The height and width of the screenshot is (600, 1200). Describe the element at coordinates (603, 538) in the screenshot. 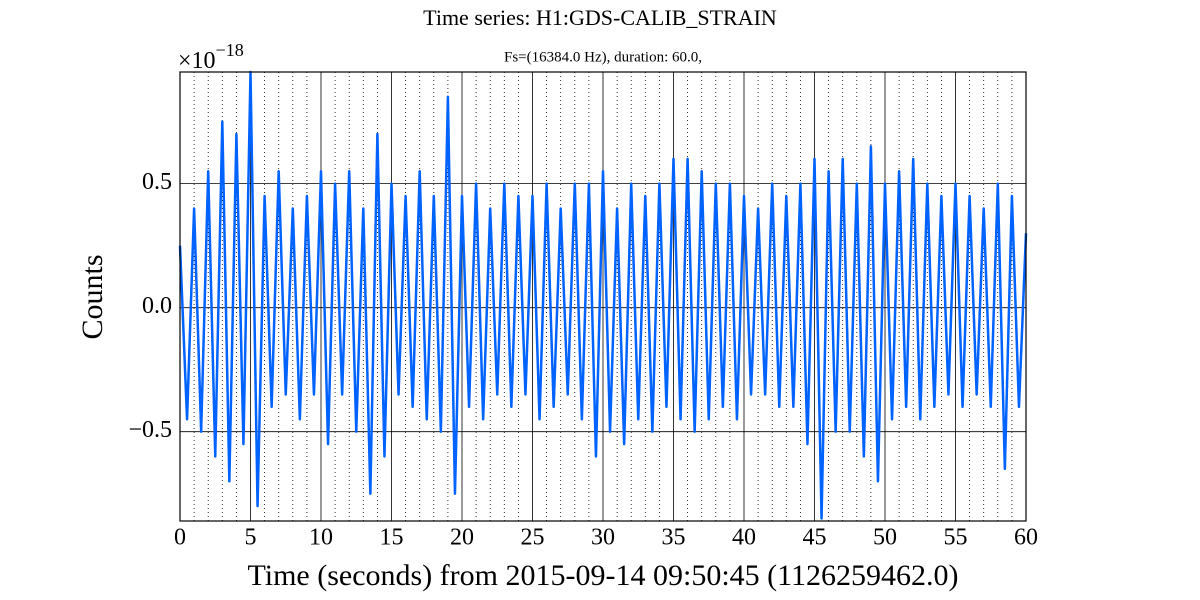

I see `x-tick-label: 30` at that location.